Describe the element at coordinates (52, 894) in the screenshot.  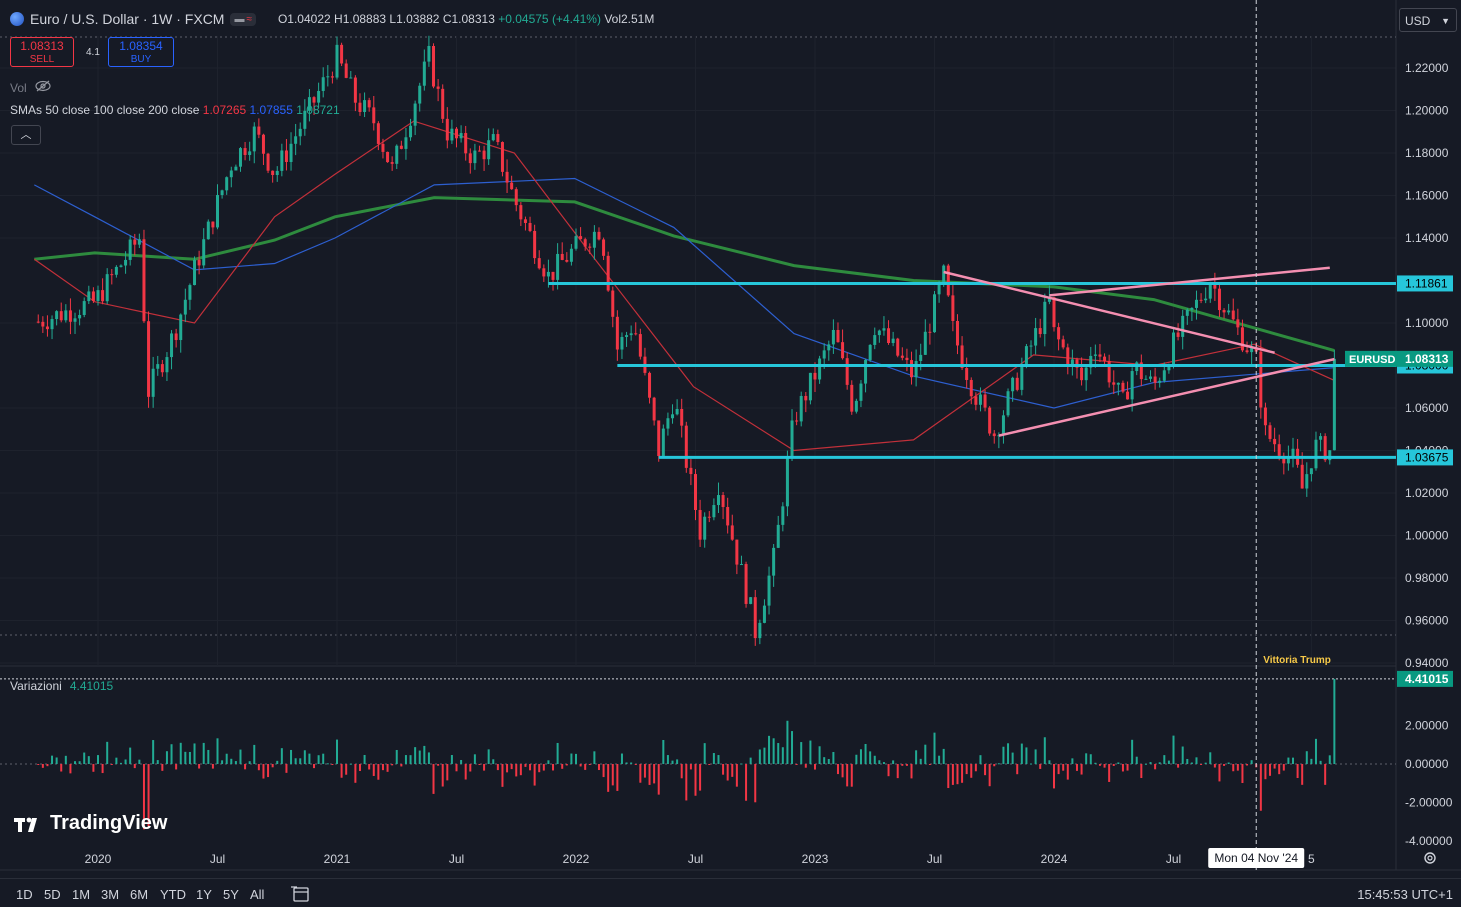
I see `range-5d: 5D` at that location.